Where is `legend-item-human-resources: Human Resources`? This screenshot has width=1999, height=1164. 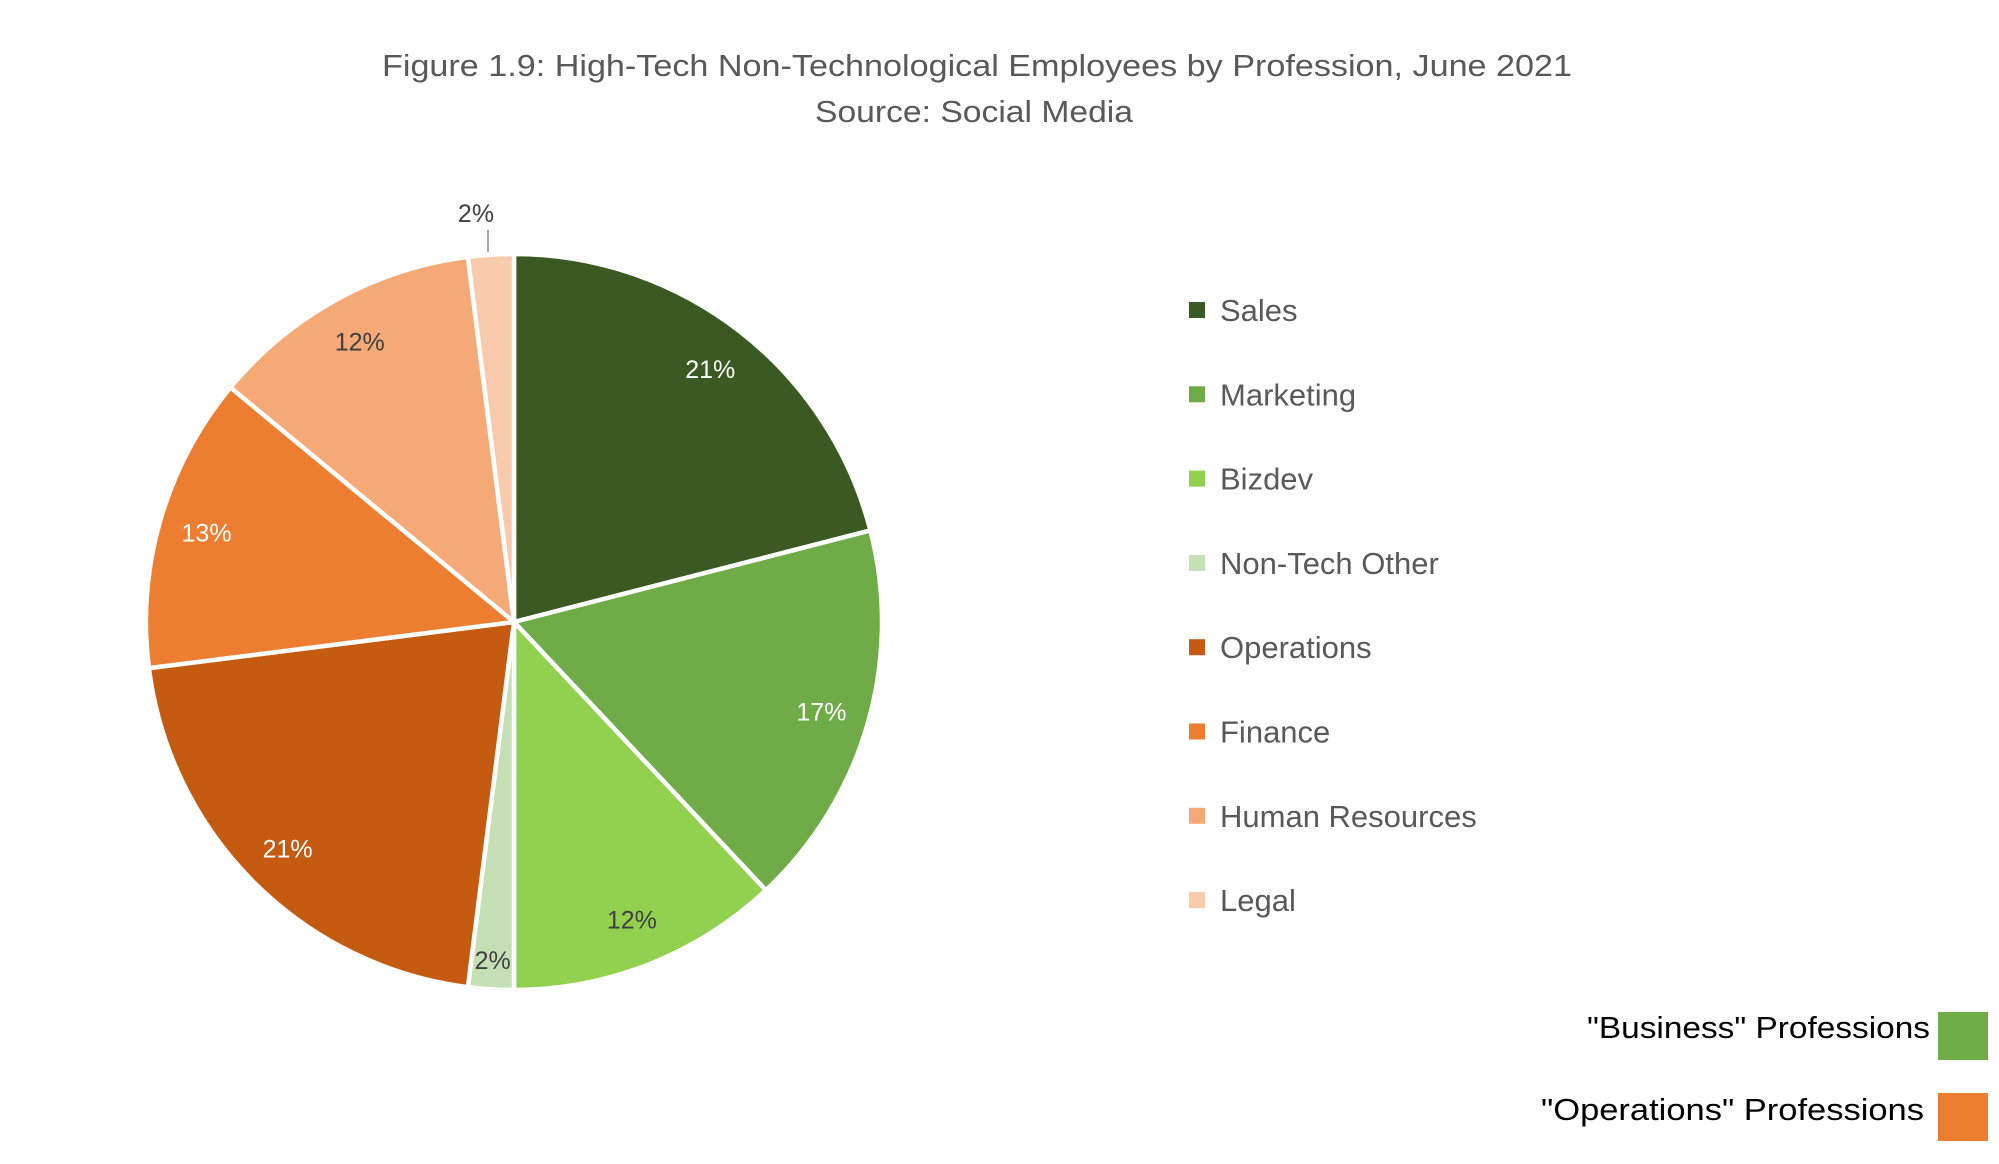 legend-item-human-resources: Human Resources is located at coordinates (1333, 816).